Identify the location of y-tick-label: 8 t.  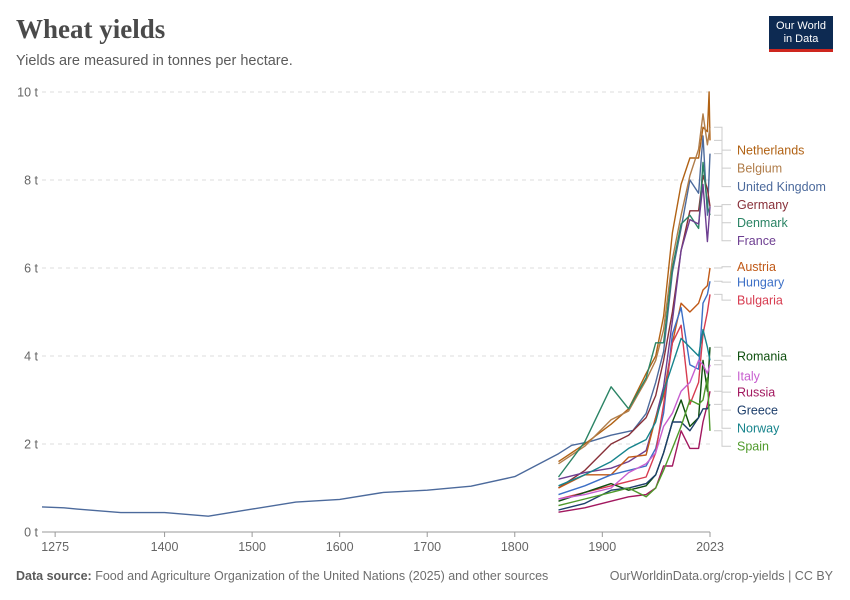
(31, 181).